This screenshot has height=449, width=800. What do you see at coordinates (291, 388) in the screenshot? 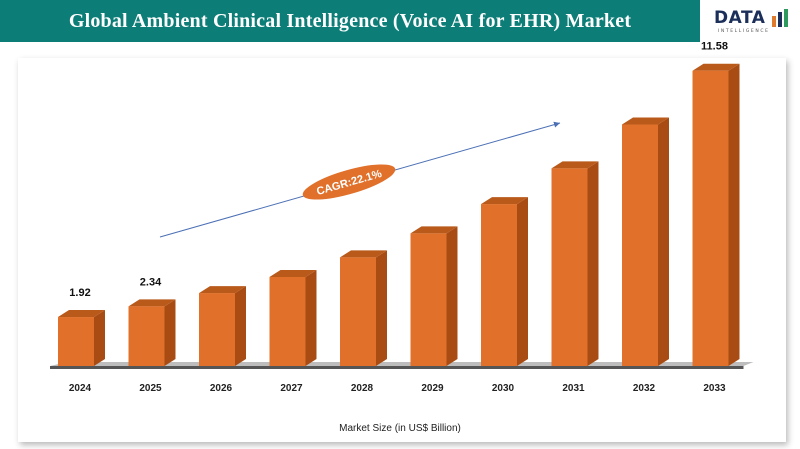
I see `tick-label-2027: 2027` at bounding box center [291, 388].